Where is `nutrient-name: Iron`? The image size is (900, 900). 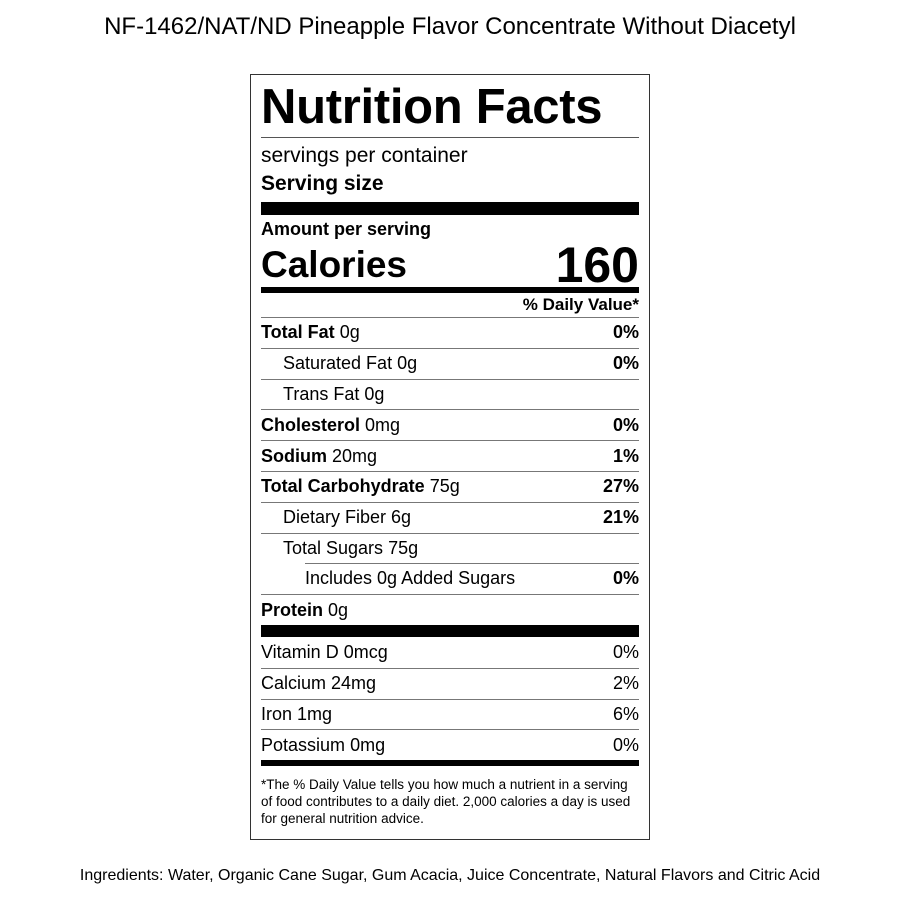 nutrient-name: Iron is located at coordinates (277, 713).